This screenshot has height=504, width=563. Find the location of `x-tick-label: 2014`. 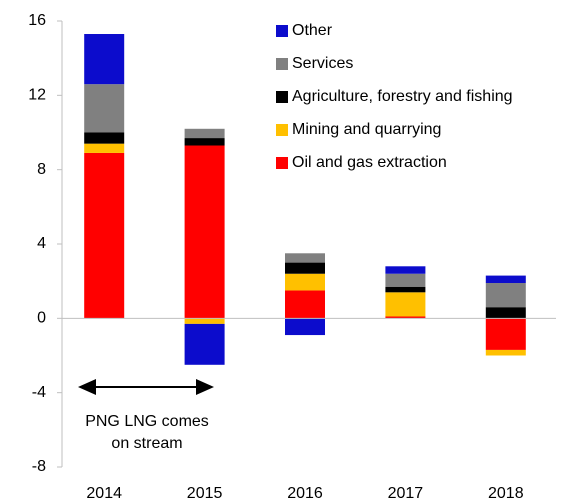

x-tick-label: 2014 is located at coordinates (104, 493).